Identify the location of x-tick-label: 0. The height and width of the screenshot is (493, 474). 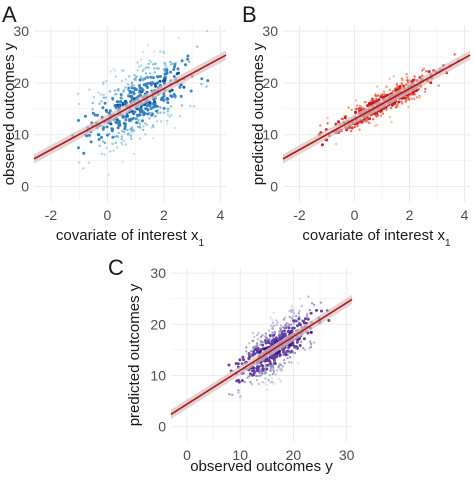
(187, 455).